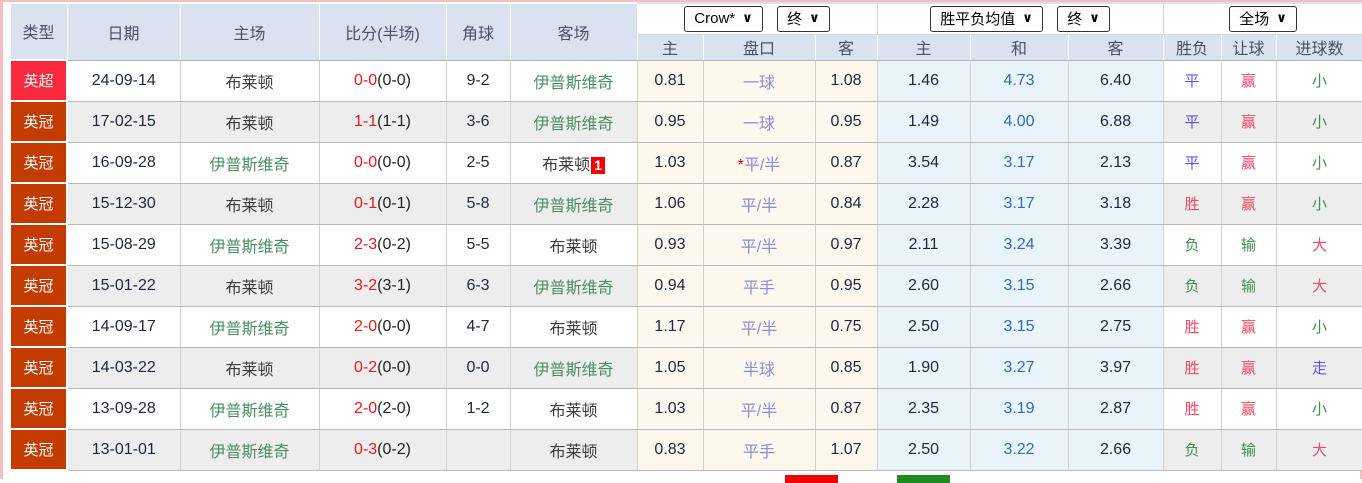 This screenshot has width=1362, height=483. I want to click on col-header-date: 日期, so click(123, 31).